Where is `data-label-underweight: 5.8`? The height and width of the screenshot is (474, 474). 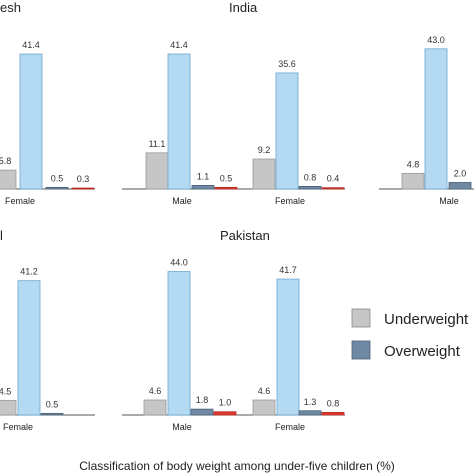 data-label-underweight: 5.8 is located at coordinates (5, 161).